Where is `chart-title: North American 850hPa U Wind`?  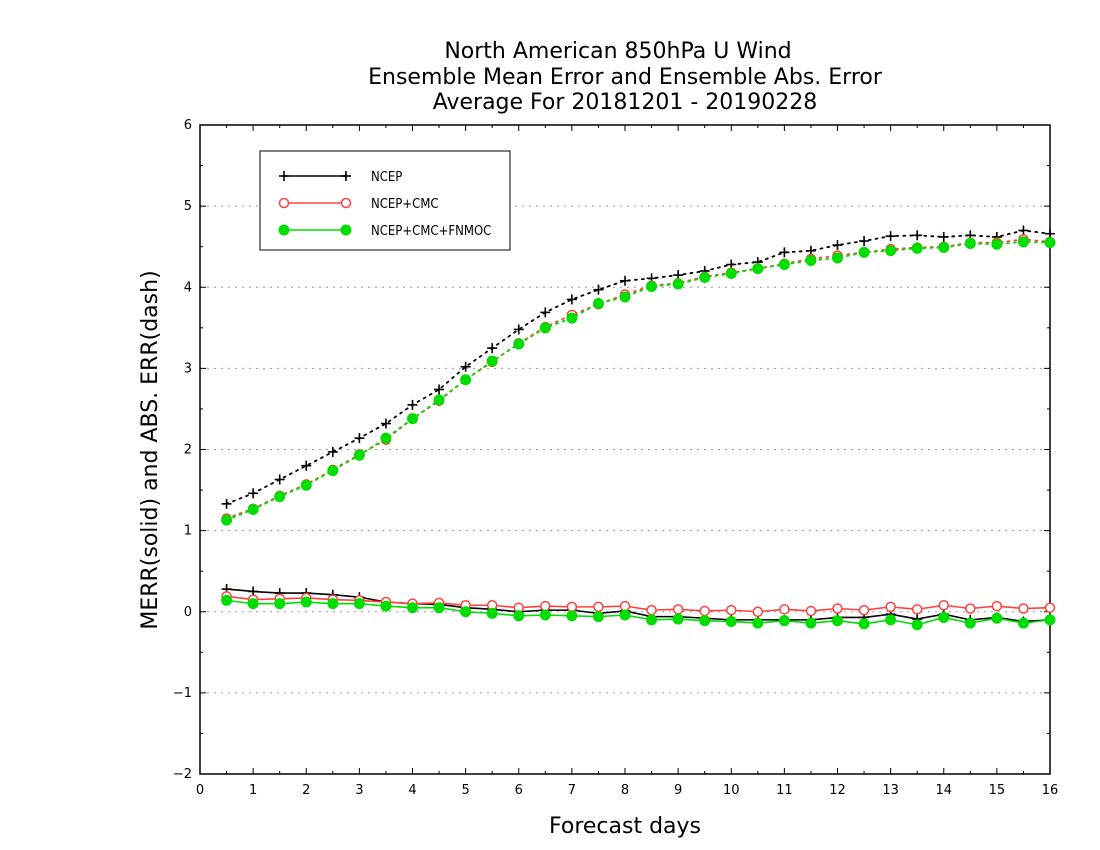
chart-title: North American 850hPa U Wind is located at coordinates (617, 51).